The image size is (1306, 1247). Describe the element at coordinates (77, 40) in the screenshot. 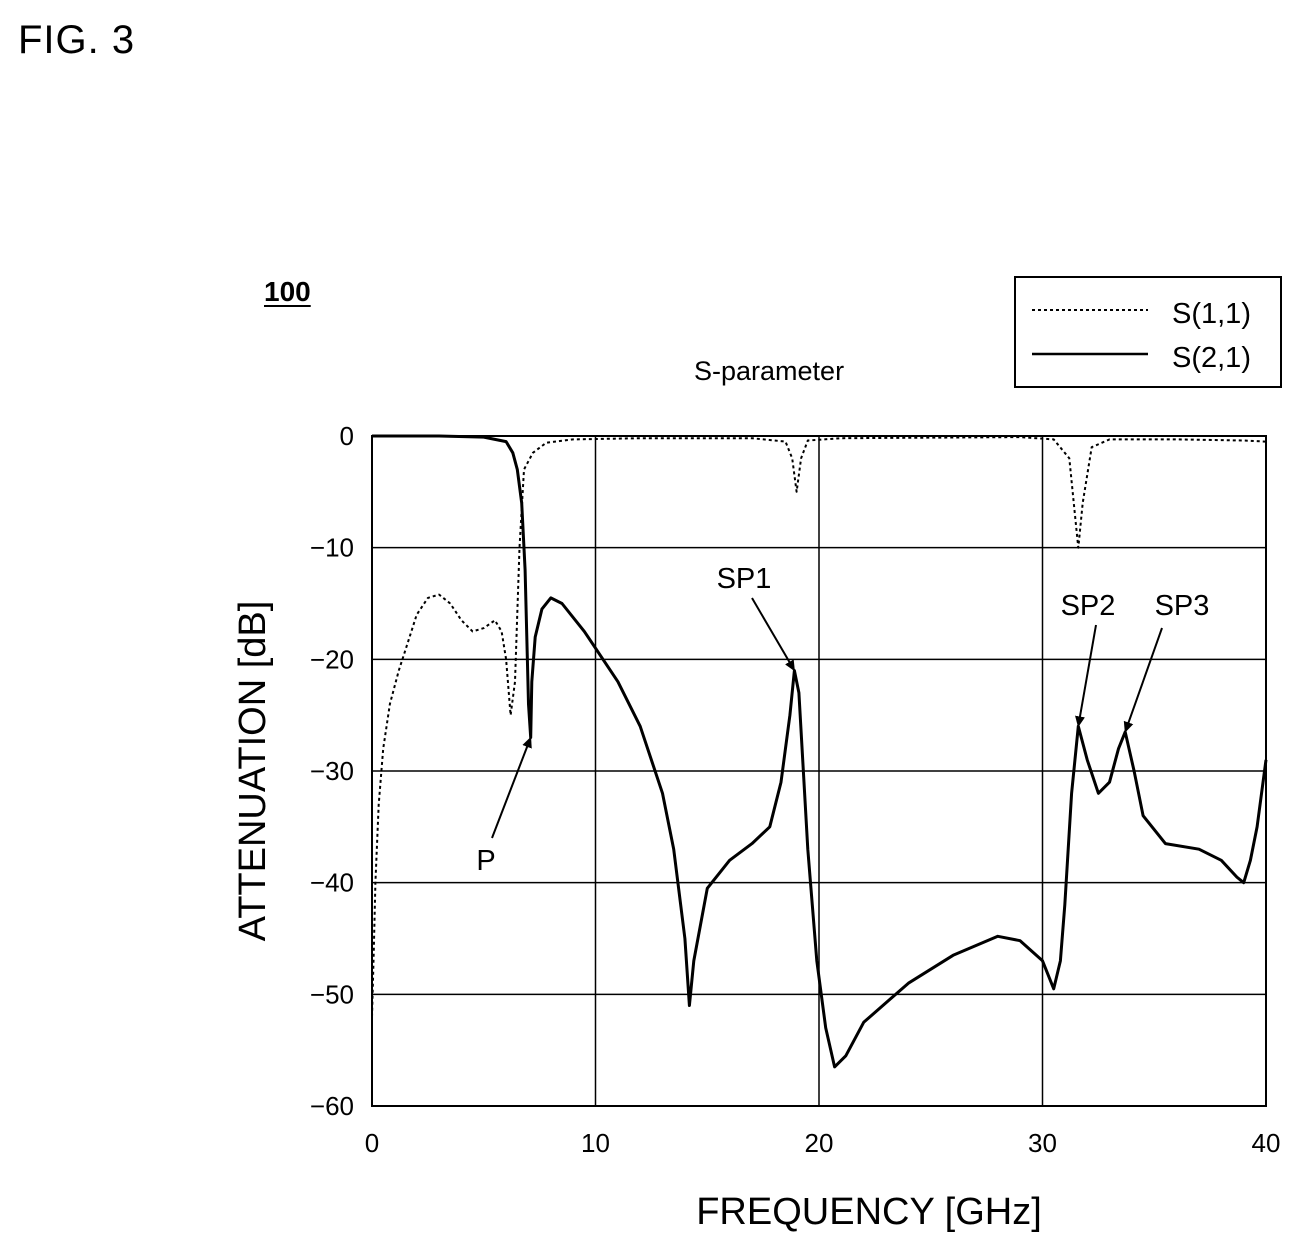

I see `figure-label: FIG. 3` at that location.